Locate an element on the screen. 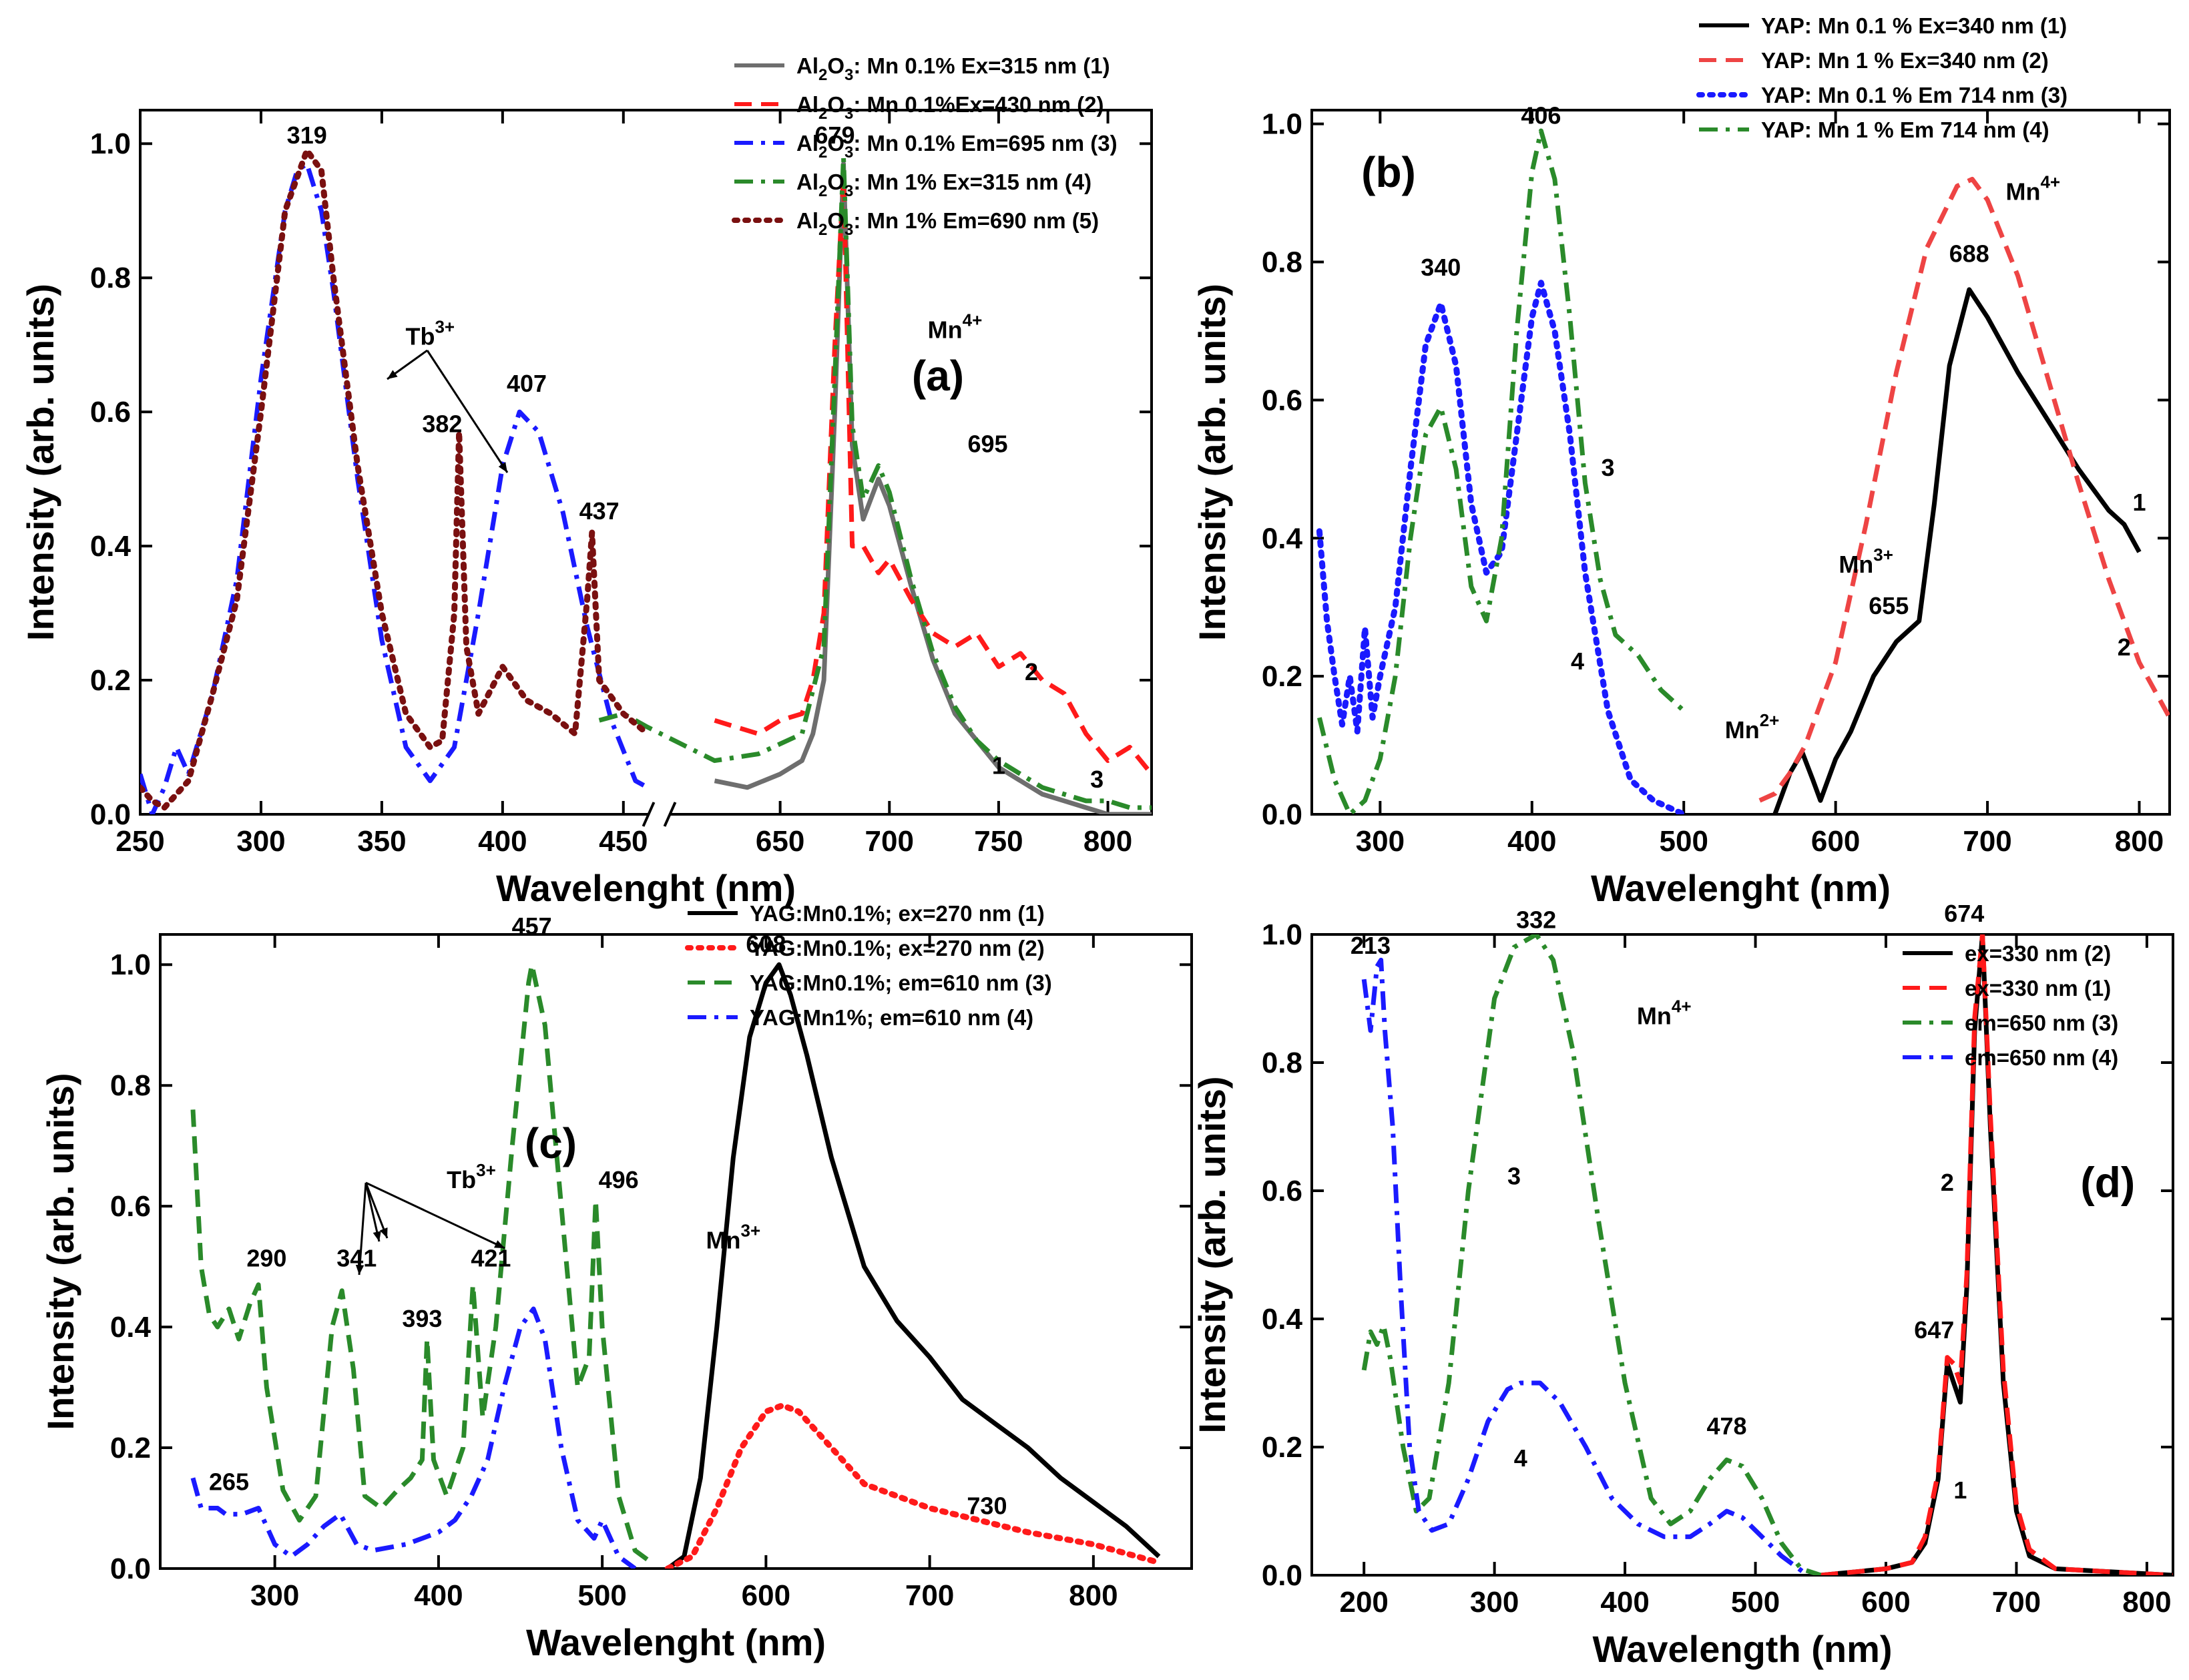 The height and width of the screenshot is (1680, 2189). legend-entry: ex=330 nm (1) is located at coordinates (2038, 988).